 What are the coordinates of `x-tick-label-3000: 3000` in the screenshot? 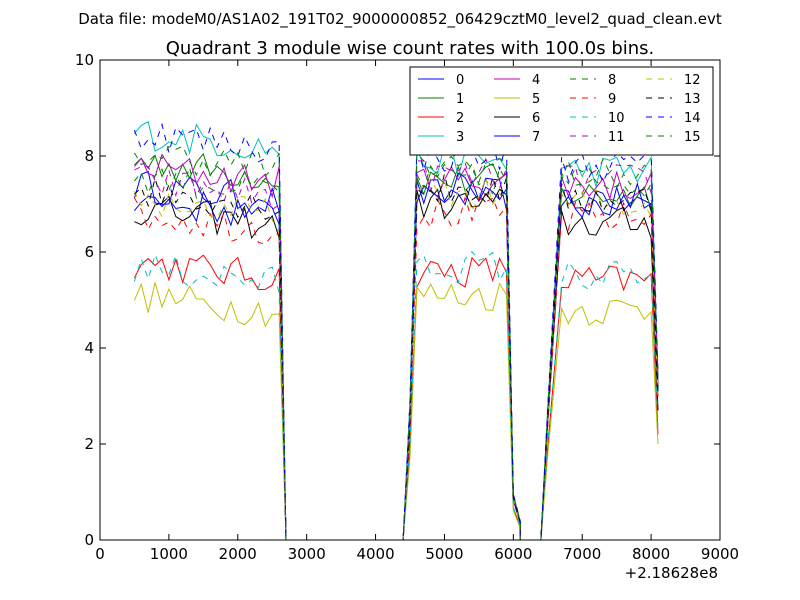 It's located at (307, 554).